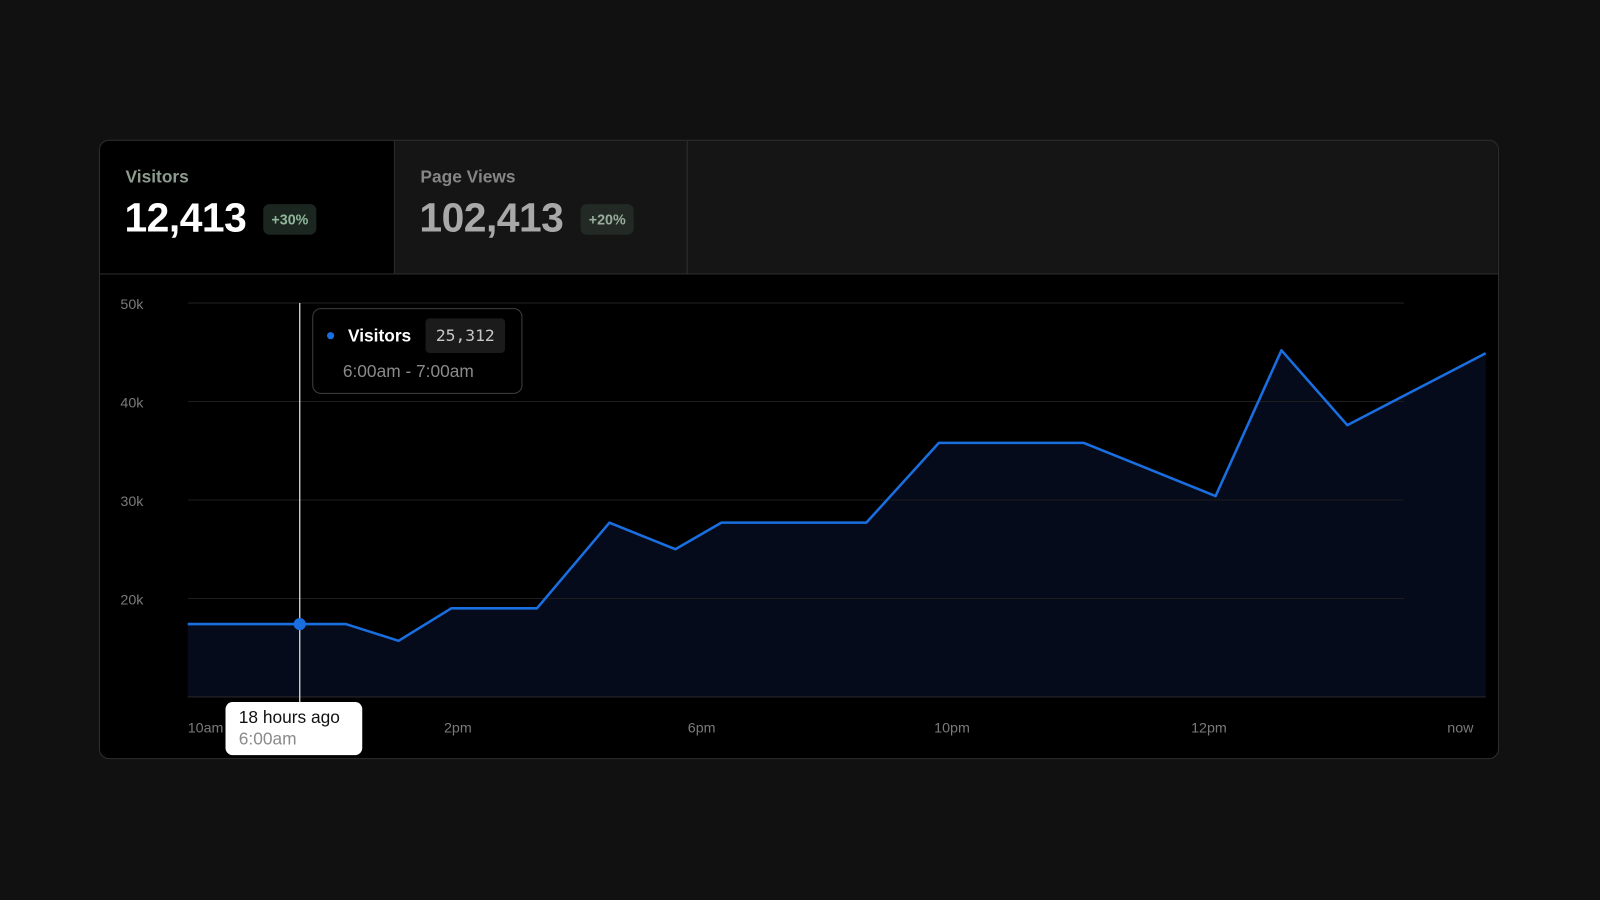 The height and width of the screenshot is (900, 1600). What do you see at coordinates (491, 218) in the screenshot?
I see `metric-value: 102,413` at bounding box center [491, 218].